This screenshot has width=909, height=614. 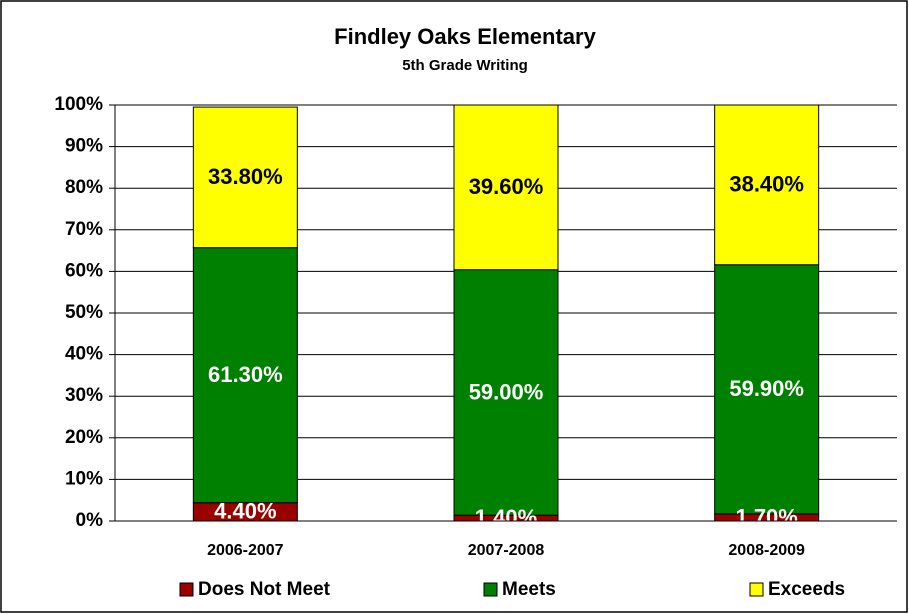 What do you see at coordinates (84, 270) in the screenshot?
I see `y-tick-label: 60%` at bounding box center [84, 270].